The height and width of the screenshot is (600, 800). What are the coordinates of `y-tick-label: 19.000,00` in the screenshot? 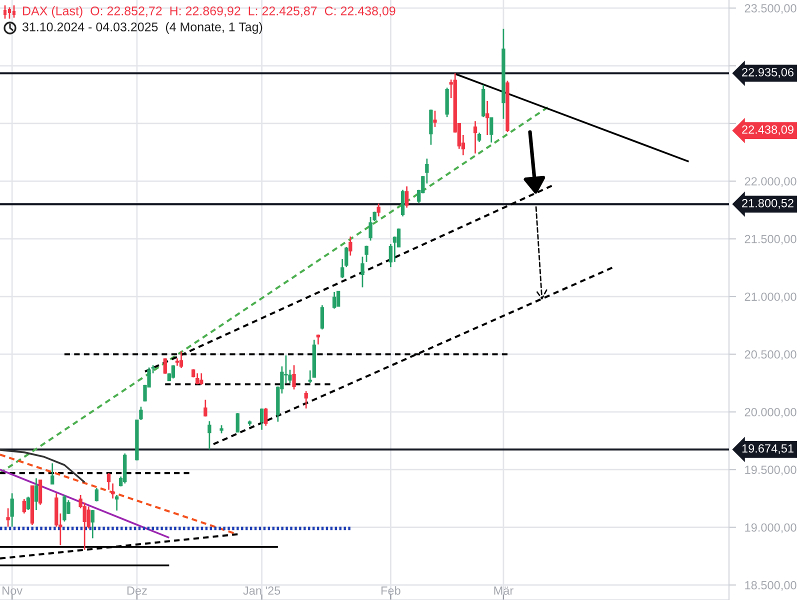 It's located at (770, 528).